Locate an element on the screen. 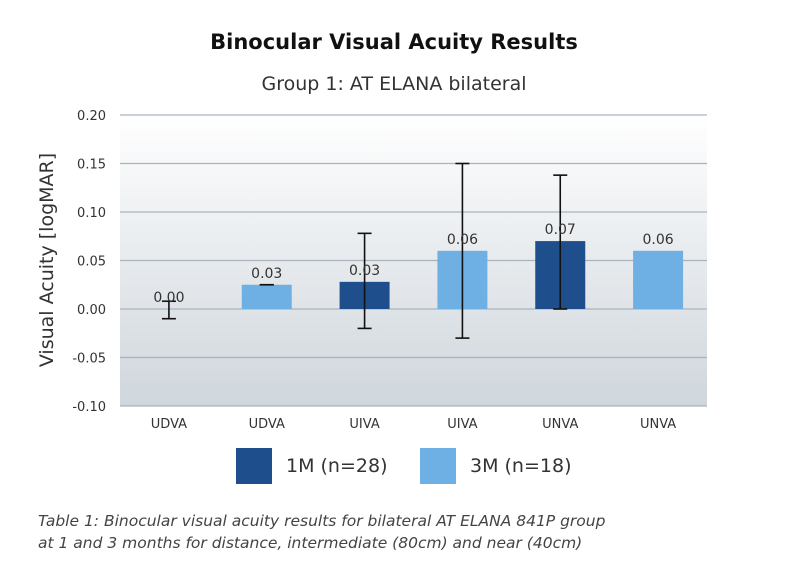  chart-title: Binocular Visual Acuity Results is located at coordinates (394, 42).